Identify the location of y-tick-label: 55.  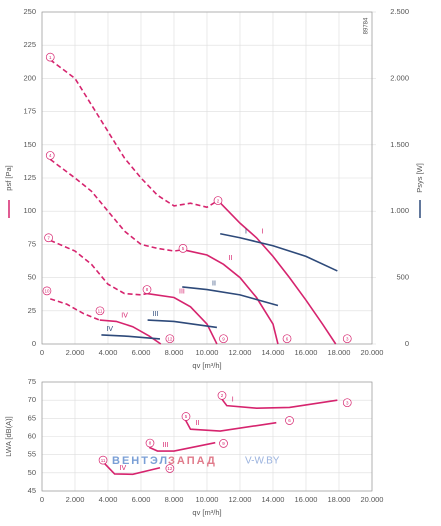
(32, 454).